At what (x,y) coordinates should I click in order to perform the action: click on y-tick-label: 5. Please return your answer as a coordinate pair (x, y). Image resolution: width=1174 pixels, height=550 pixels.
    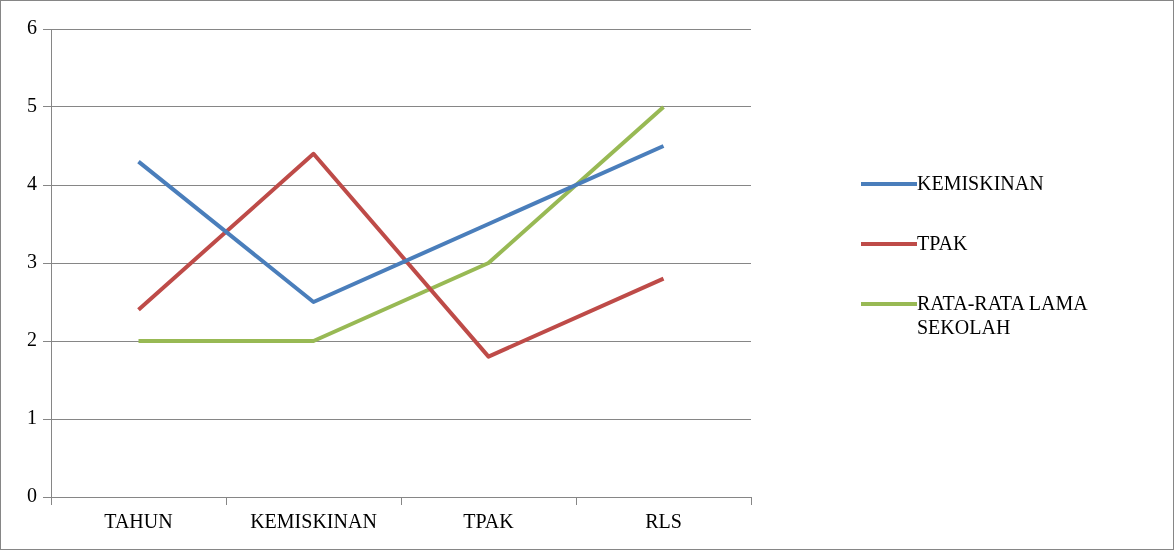
    Looking at the image, I should click on (32, 105).